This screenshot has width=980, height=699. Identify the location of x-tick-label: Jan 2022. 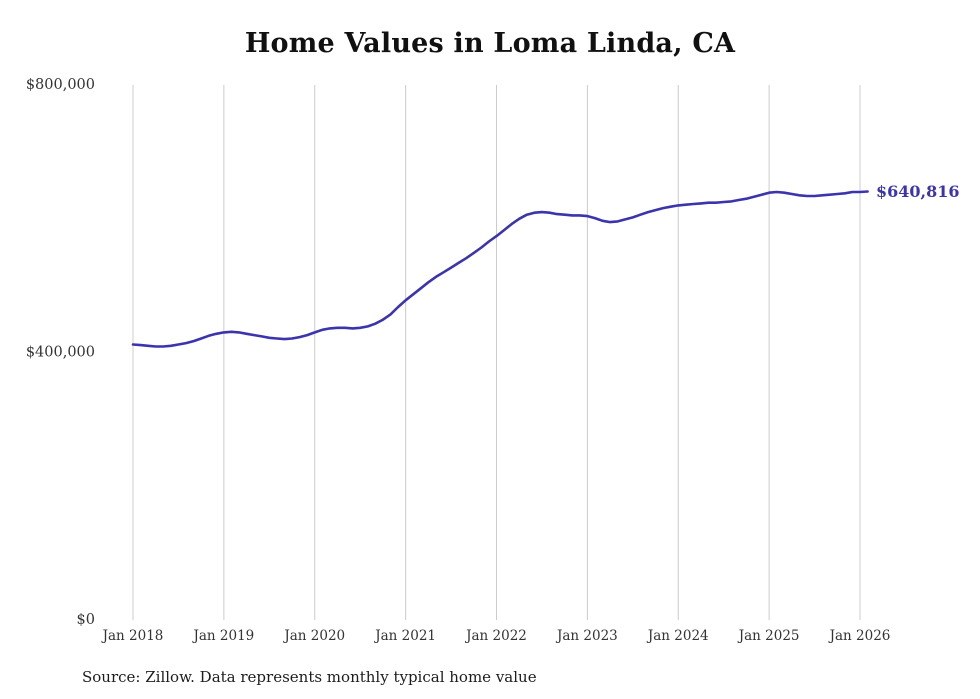
(495, 636).